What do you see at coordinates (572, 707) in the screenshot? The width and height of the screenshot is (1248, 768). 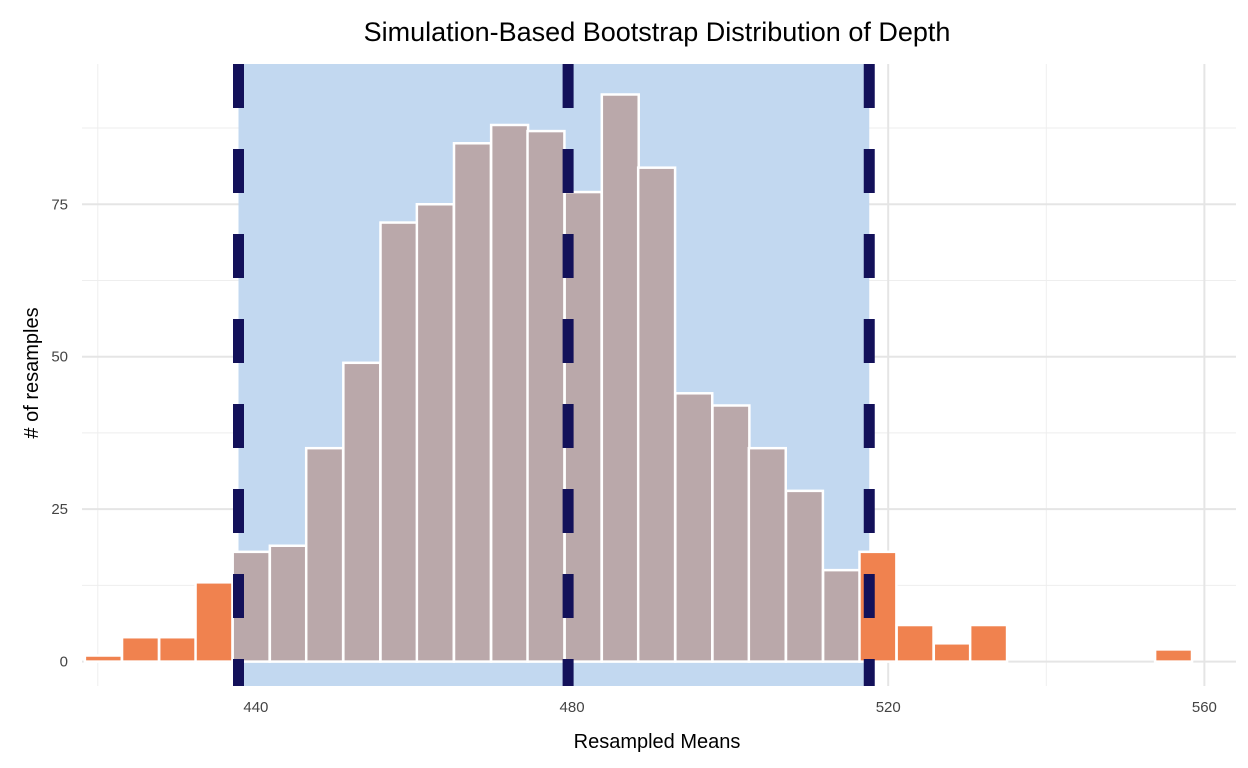 I see `x-tick-label: 480` at bounding box center [572, 707].